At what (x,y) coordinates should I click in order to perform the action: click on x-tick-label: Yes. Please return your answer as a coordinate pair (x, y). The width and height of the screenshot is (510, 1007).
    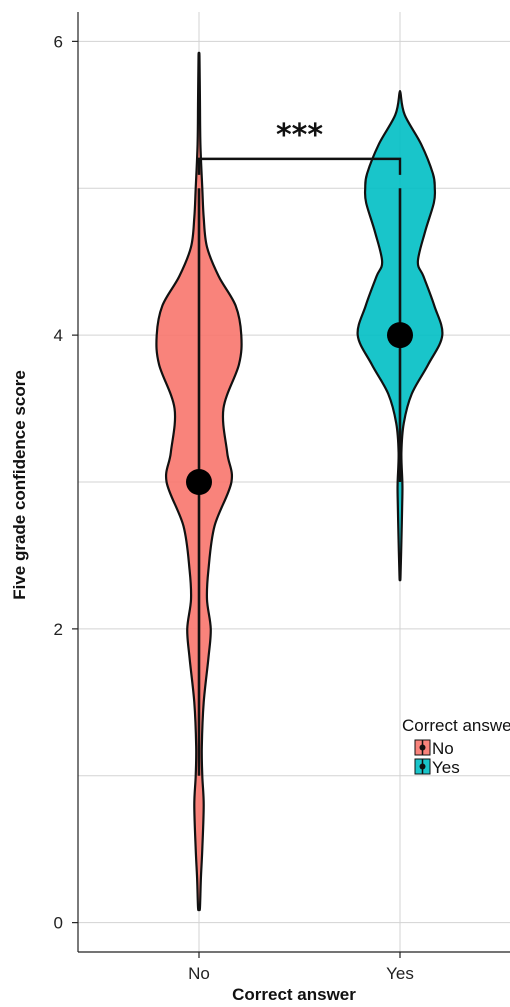
    Looking at the image, I should click on (400, 973).